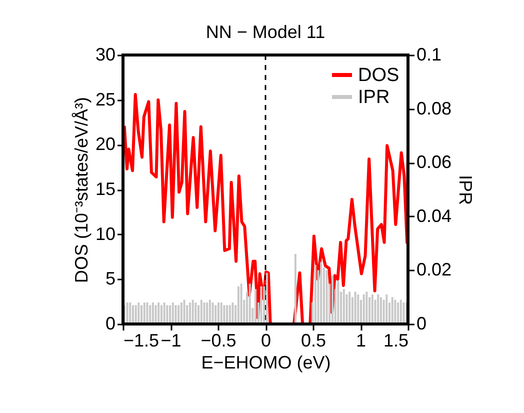 The width and height of the screenshot is (524, 413). Describe the element at coordinates (434, 108) in the screenshot. I see `y2-tick-label: 0.08` at that location.